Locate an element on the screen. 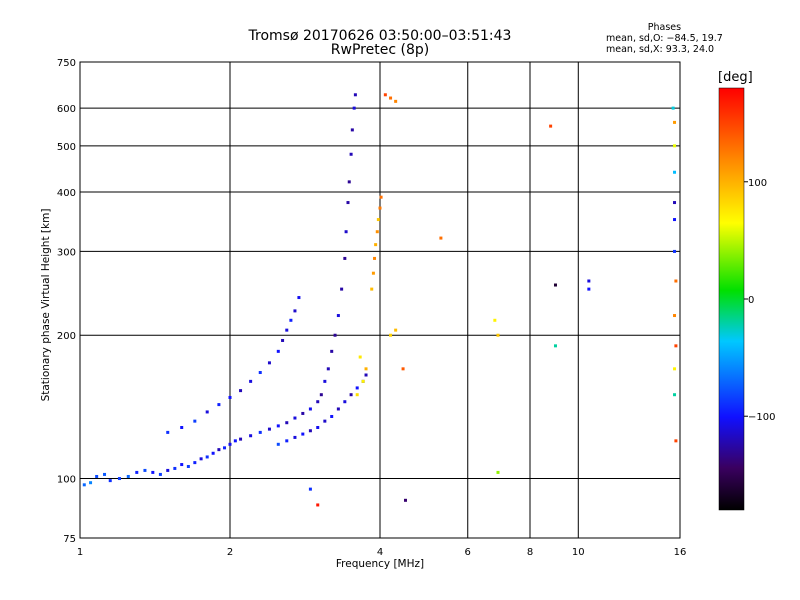  chart-title: Tromsø 20170626 03:50:00–03:51:43 is located at coordinates (380, 36).